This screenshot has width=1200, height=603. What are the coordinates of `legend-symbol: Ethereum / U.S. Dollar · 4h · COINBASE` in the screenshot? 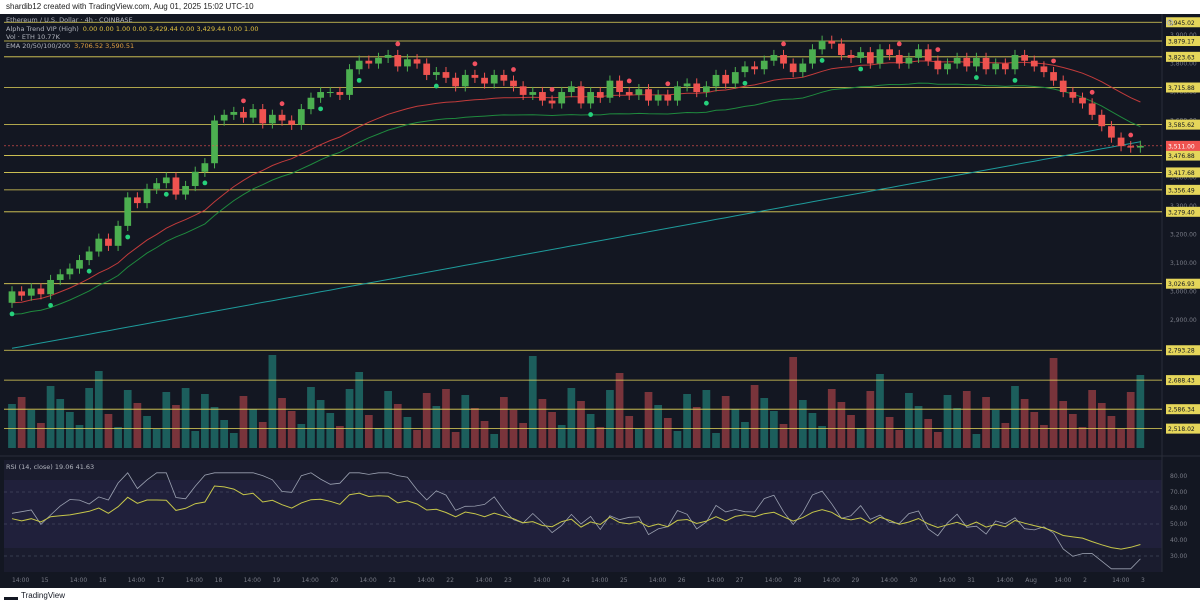 It's located at (132, 20).